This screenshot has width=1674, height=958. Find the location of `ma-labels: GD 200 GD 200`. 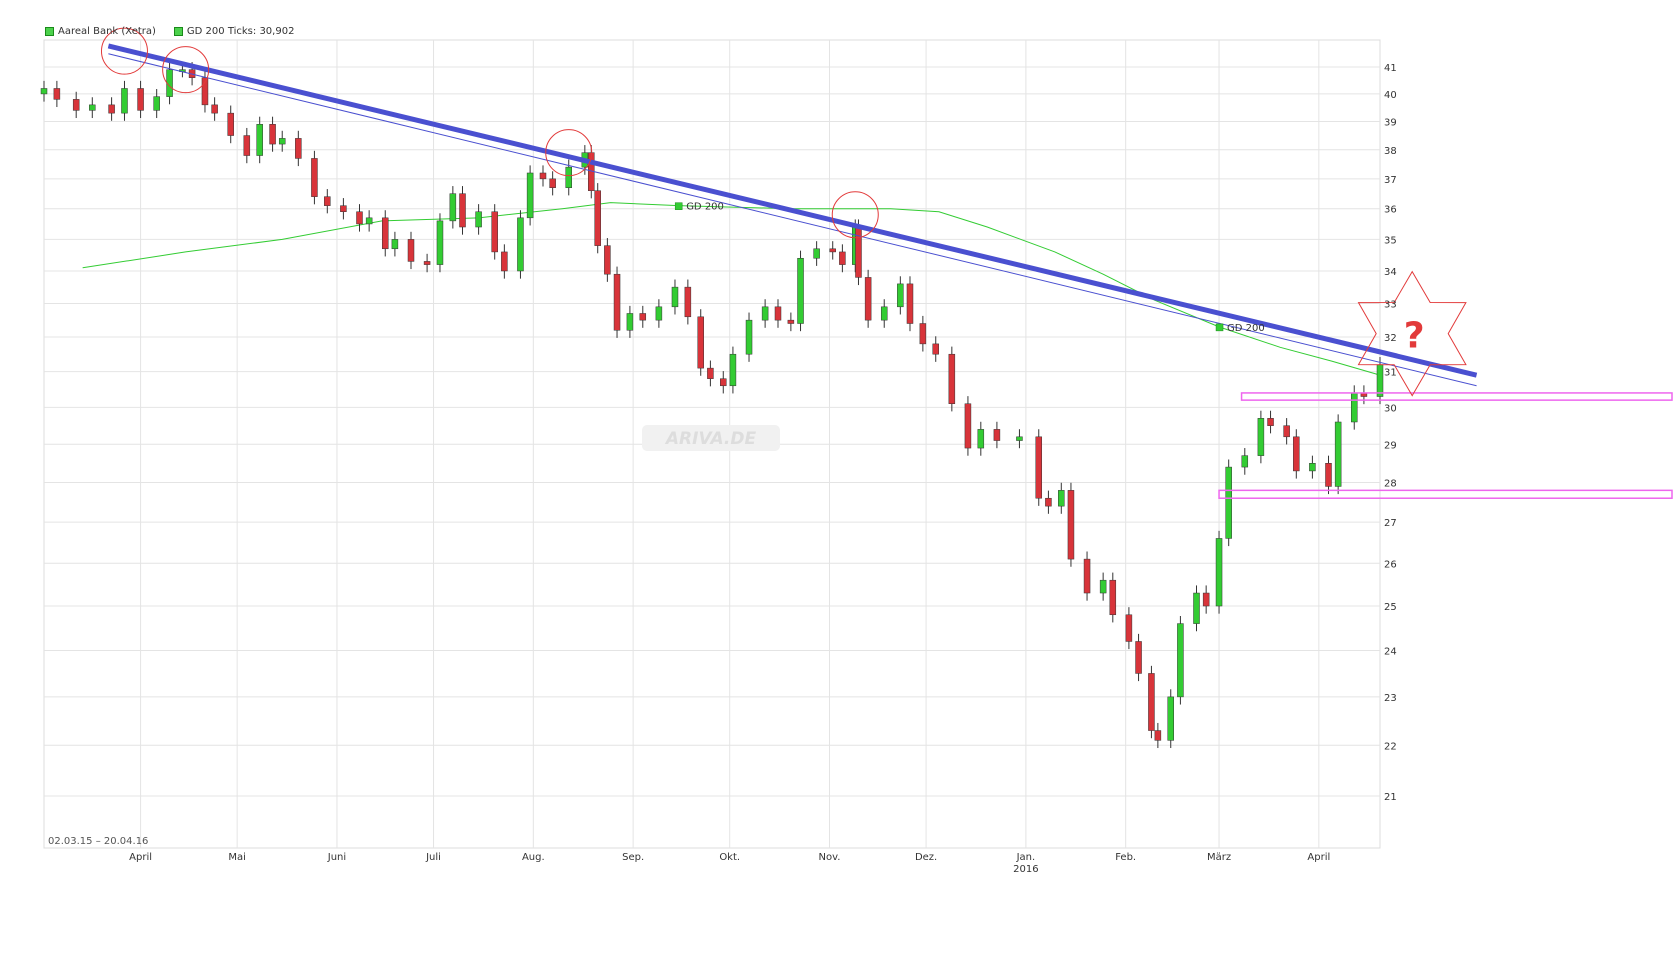

ma-labels: GD 200 GD 200 is located at coordinates (969, 268).